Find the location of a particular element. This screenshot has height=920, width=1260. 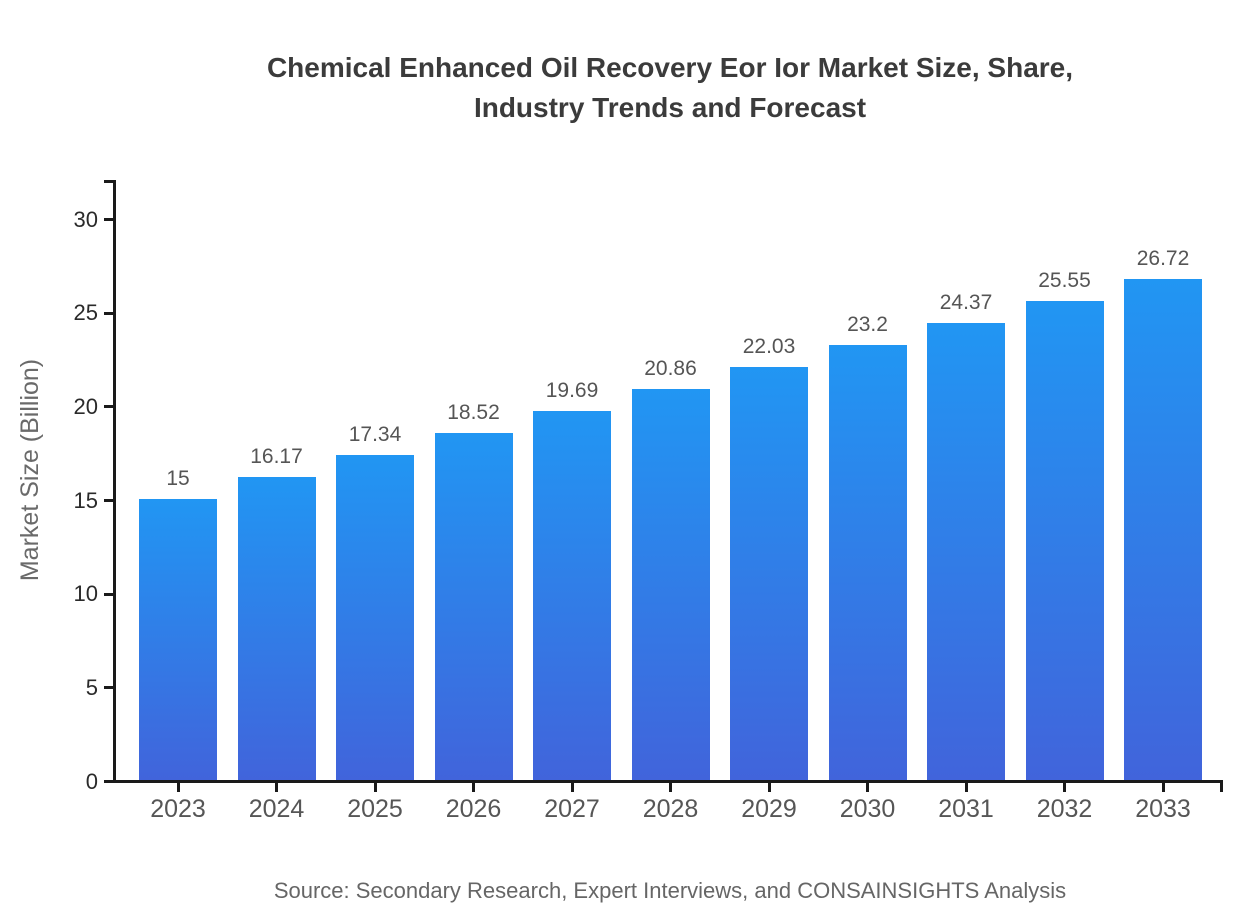

x-axis-tick-label: 2032 is located at coordinates (1064, 809).